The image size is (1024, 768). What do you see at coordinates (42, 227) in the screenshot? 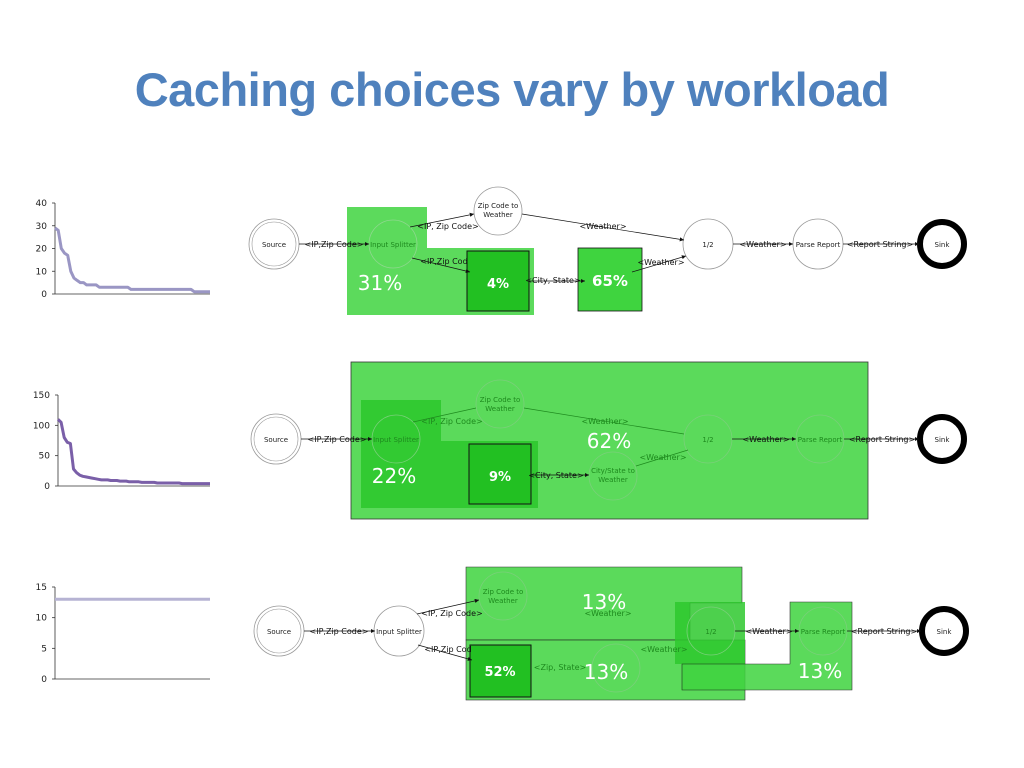
I see `y-tick-label: 30` at bounding box center [42, 227].